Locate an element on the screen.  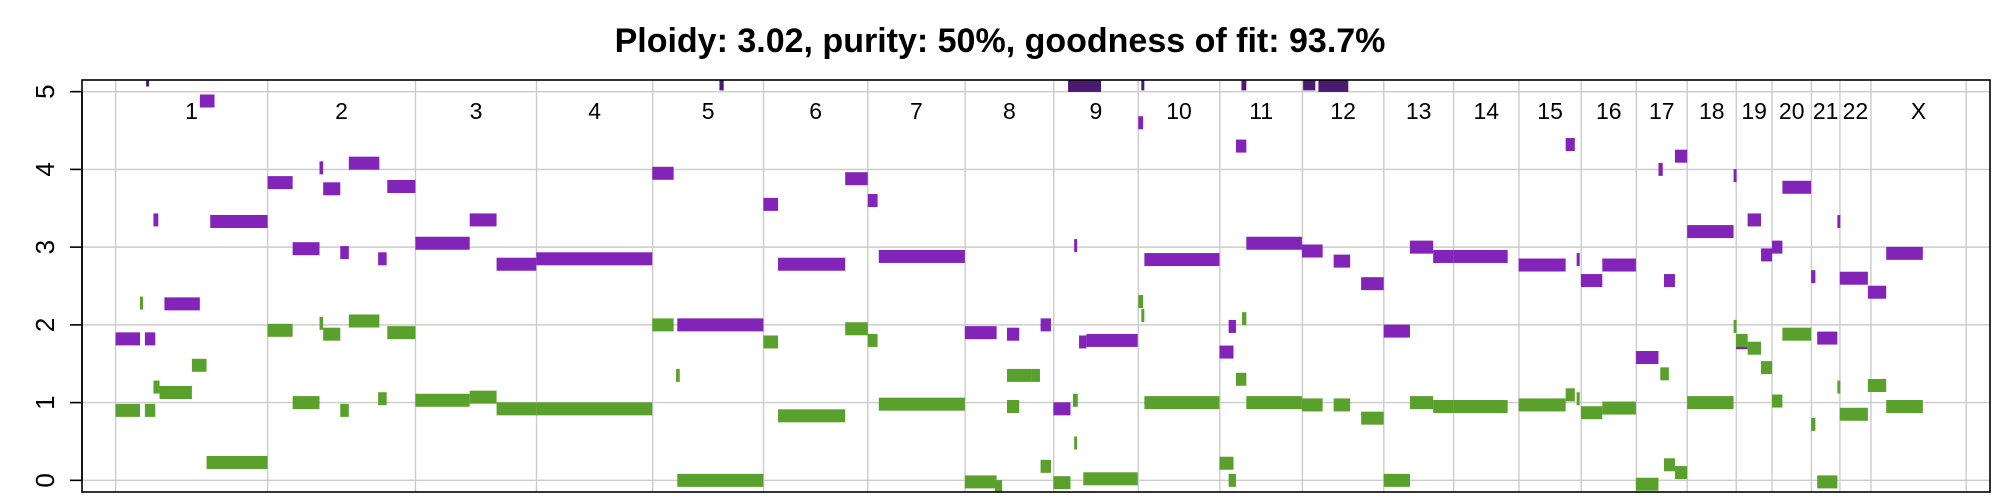
chromosome-label: 8 is located at coordinates (1009, 111).